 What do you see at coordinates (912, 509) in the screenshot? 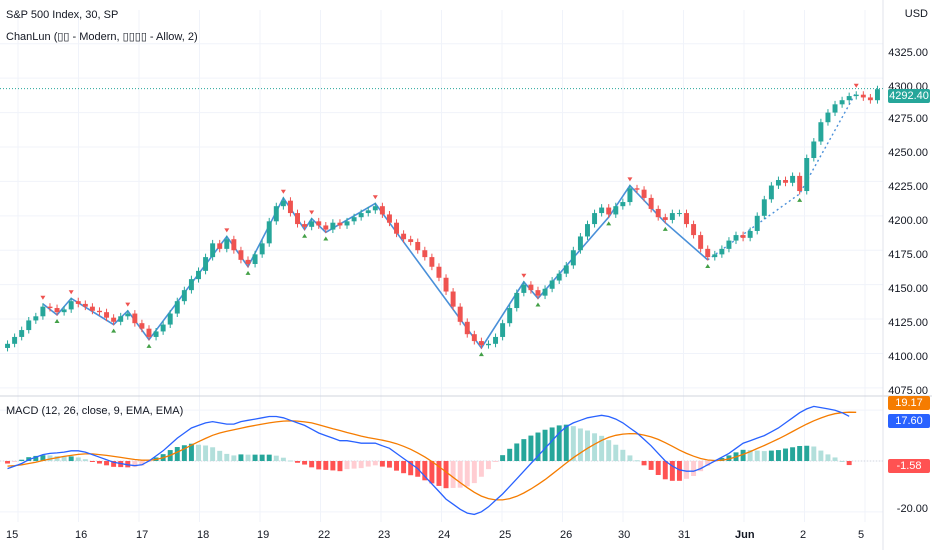
I see `macd-tick: -20.00` at bounding box center [912, 509].